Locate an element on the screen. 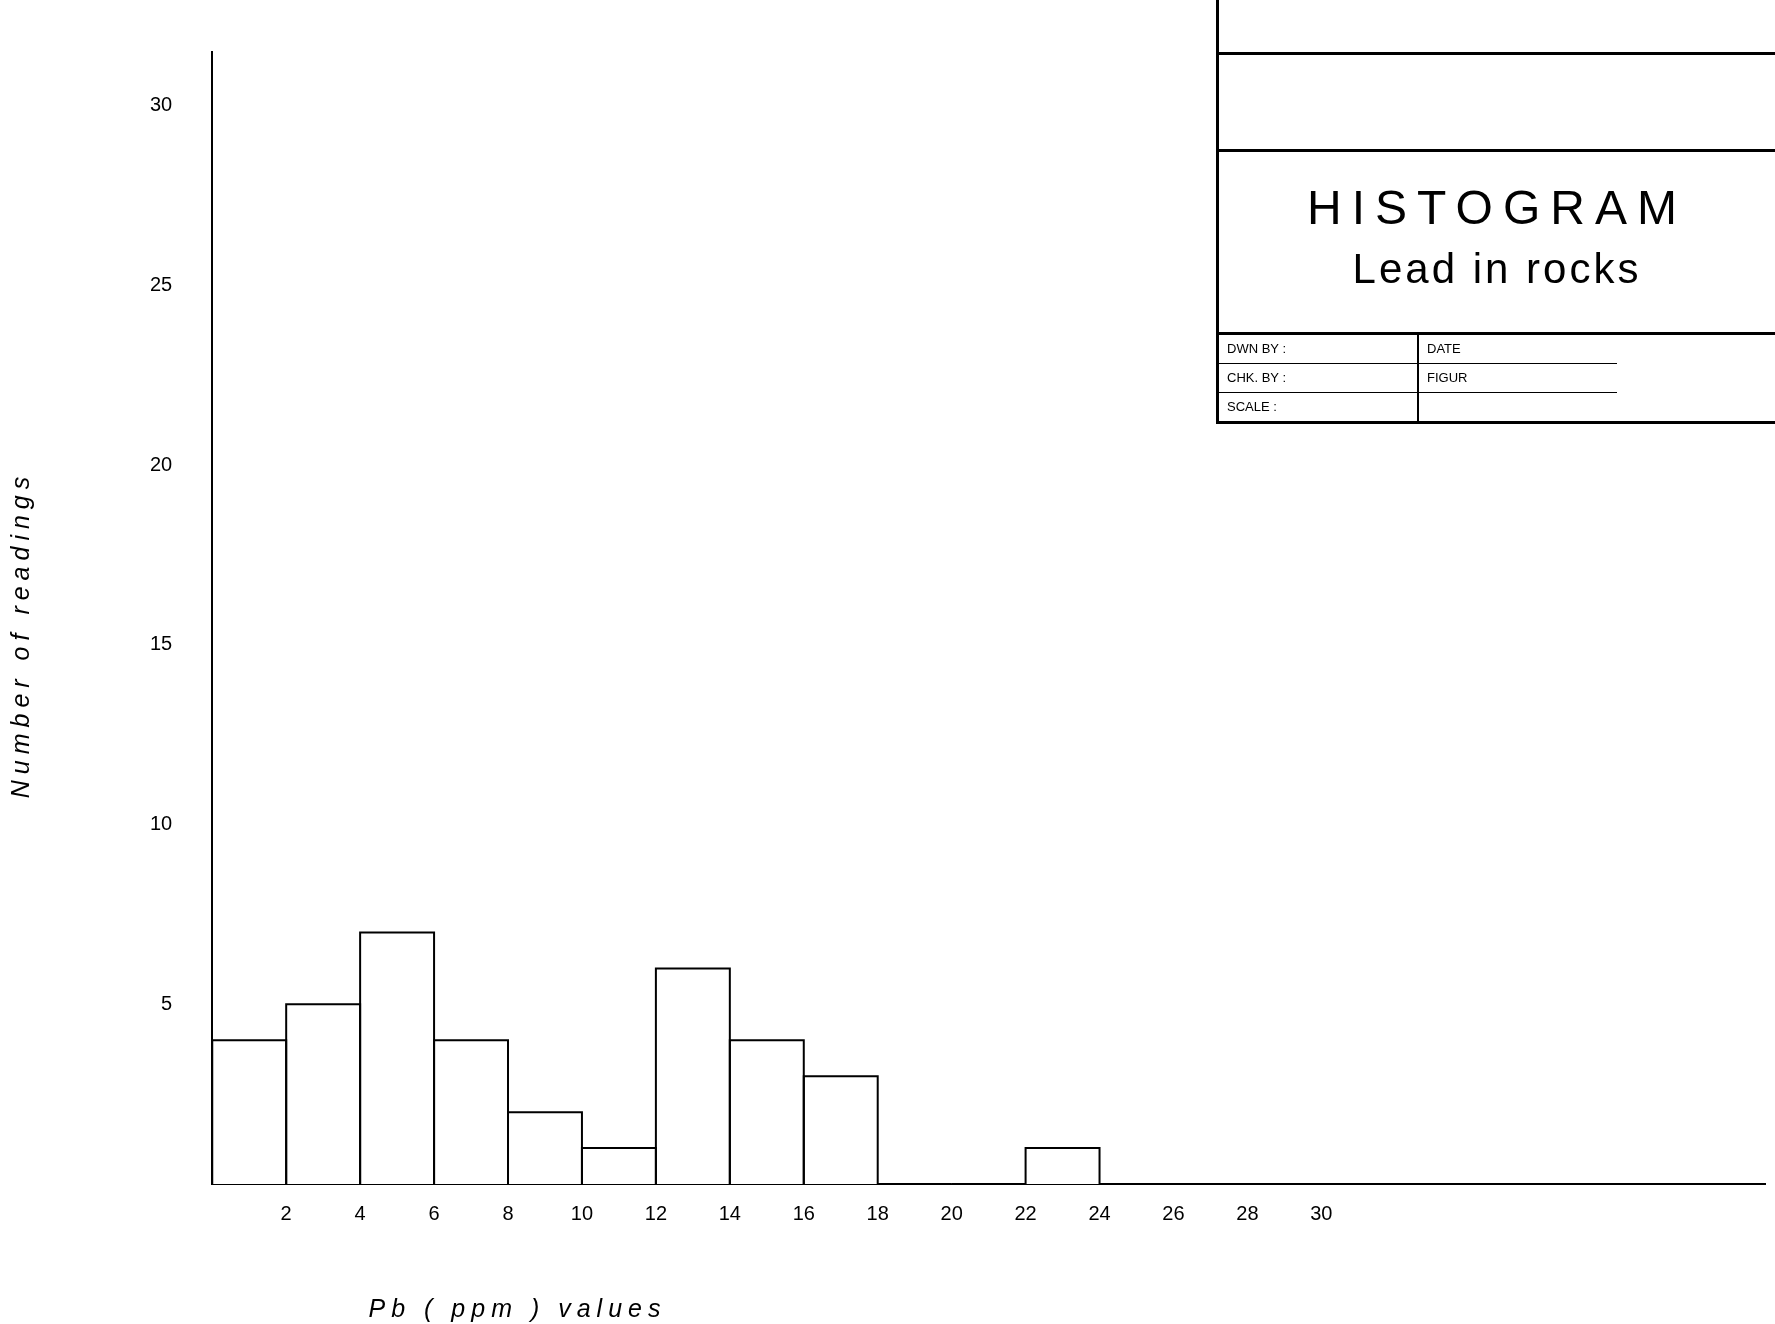 This screenshot has width=1775, height=1324. y-tick-label: 25 is located at coordinates (161, 284).